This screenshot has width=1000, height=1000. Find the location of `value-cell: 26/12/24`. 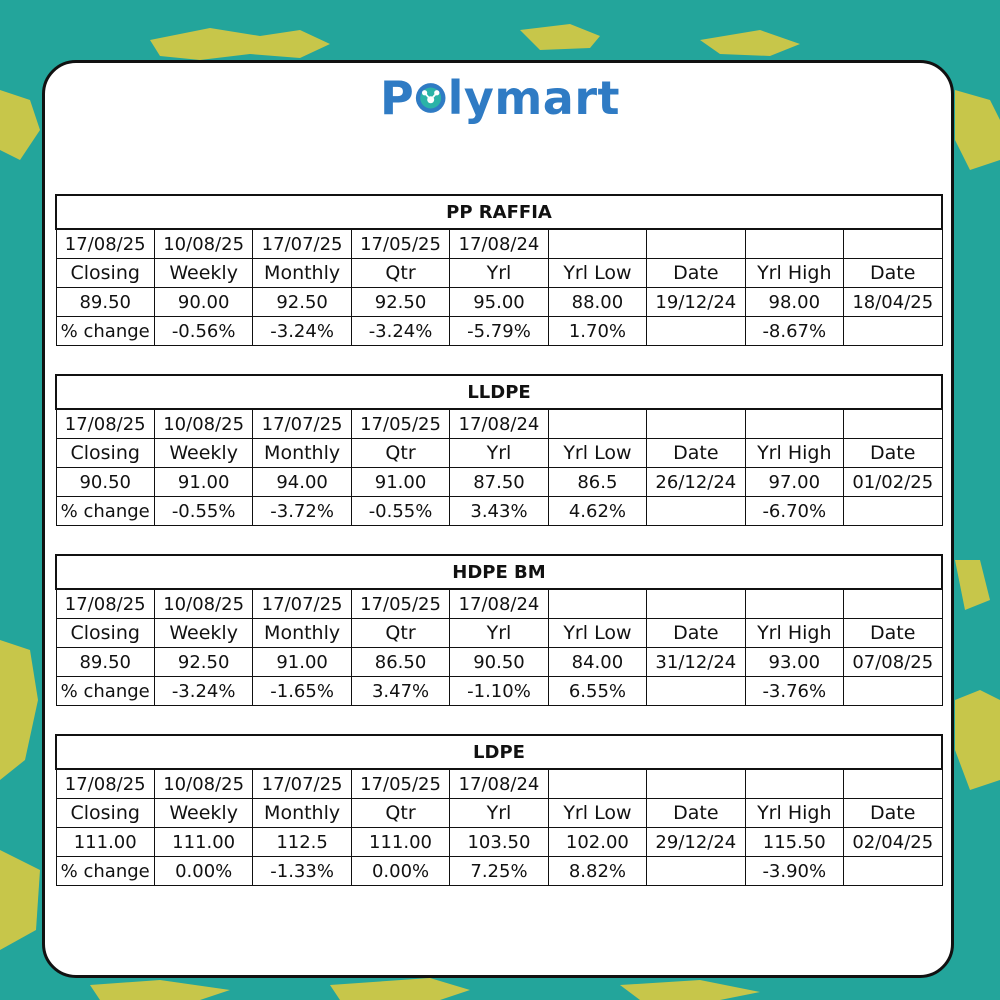

value-cell: 26/12/24 is located at coordinates (696, 482).